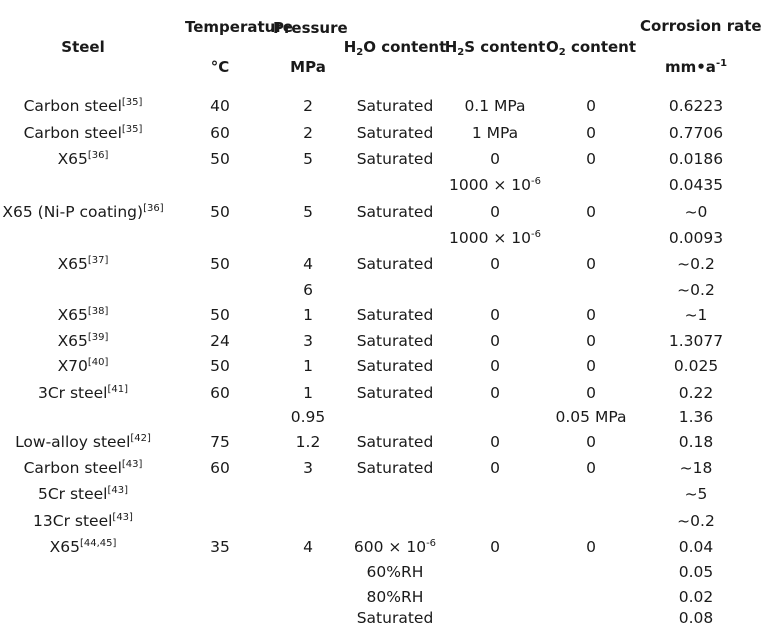 Image resolution: width=762 pixels, height=628 pixels. I want to click on cell-h2o-content: 60%RH, so click(395, 572).